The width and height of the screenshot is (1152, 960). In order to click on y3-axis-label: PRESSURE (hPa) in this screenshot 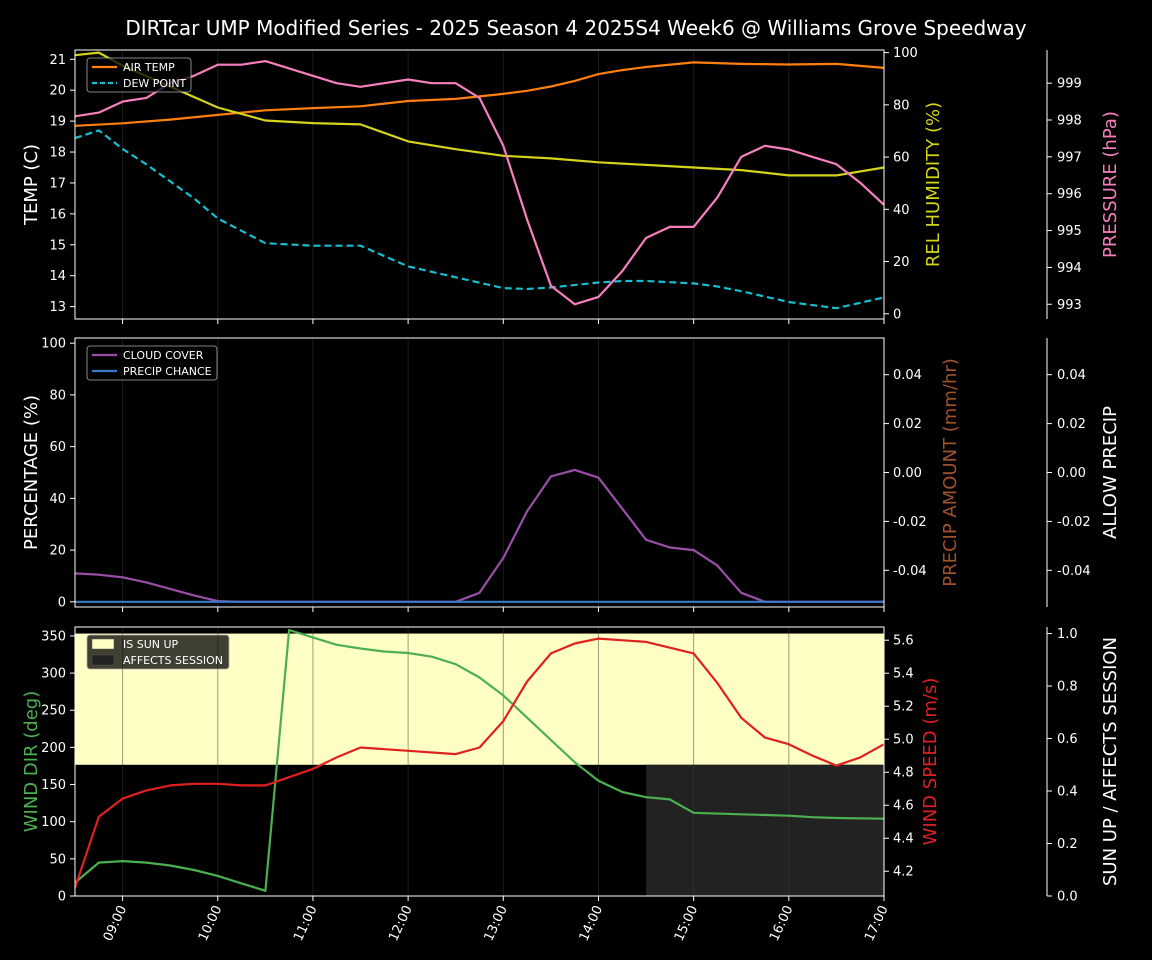, I will do `click(1110, 184)`.